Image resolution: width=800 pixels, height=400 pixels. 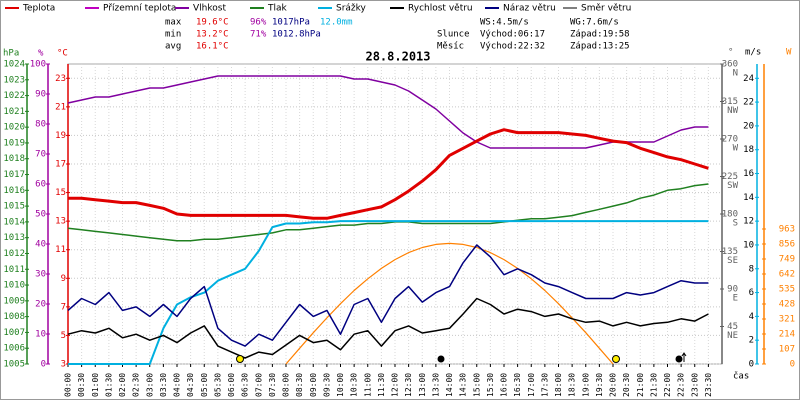 I want to click on y-tick-label: 1019, so click(x=14, y=143).